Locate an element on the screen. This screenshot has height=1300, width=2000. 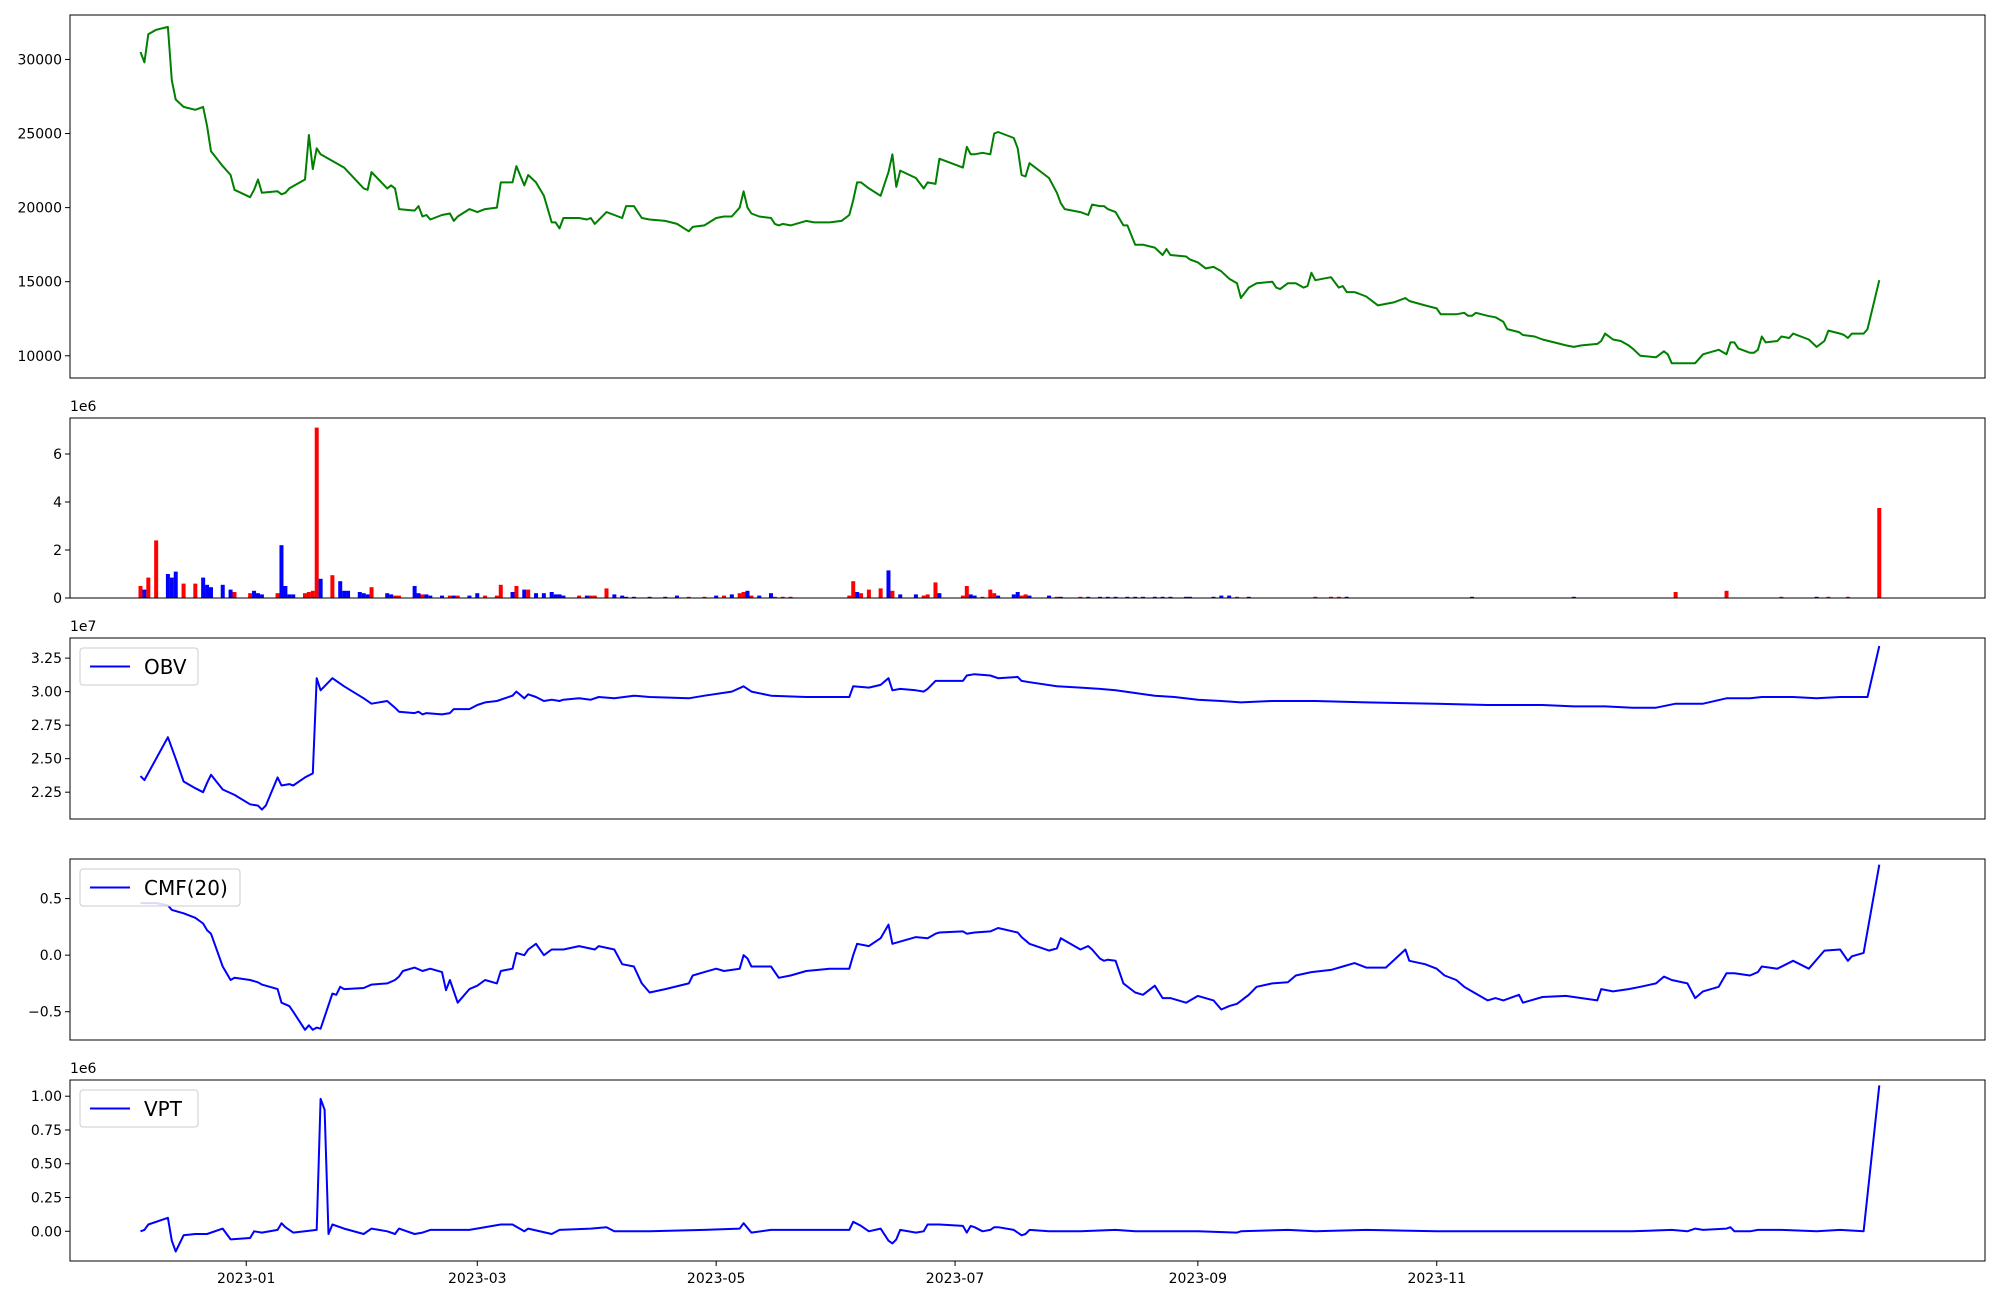
y-tick-label: 0.5 is located at coordinates (51, 900).